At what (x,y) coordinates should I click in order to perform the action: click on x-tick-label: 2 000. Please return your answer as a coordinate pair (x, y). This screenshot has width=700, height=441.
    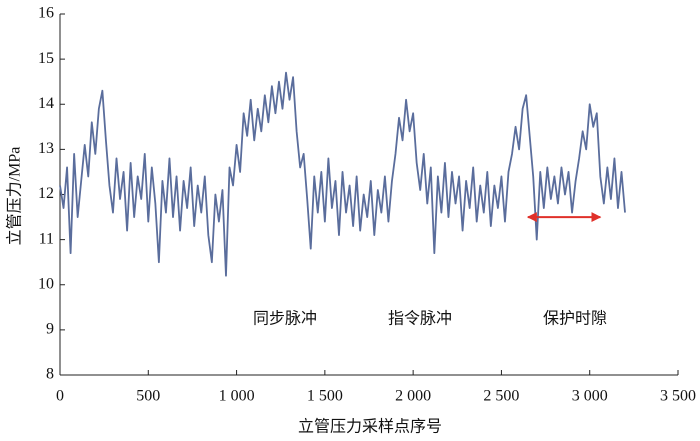
    Looking at the image, I should click on (413, 396).